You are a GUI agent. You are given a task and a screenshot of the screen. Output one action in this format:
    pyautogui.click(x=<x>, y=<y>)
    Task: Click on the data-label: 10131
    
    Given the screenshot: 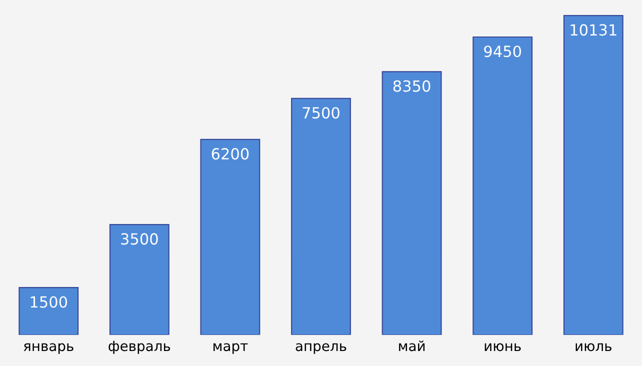 What is the action you would take?
    pyautogui.click(x=593, y=30)
    